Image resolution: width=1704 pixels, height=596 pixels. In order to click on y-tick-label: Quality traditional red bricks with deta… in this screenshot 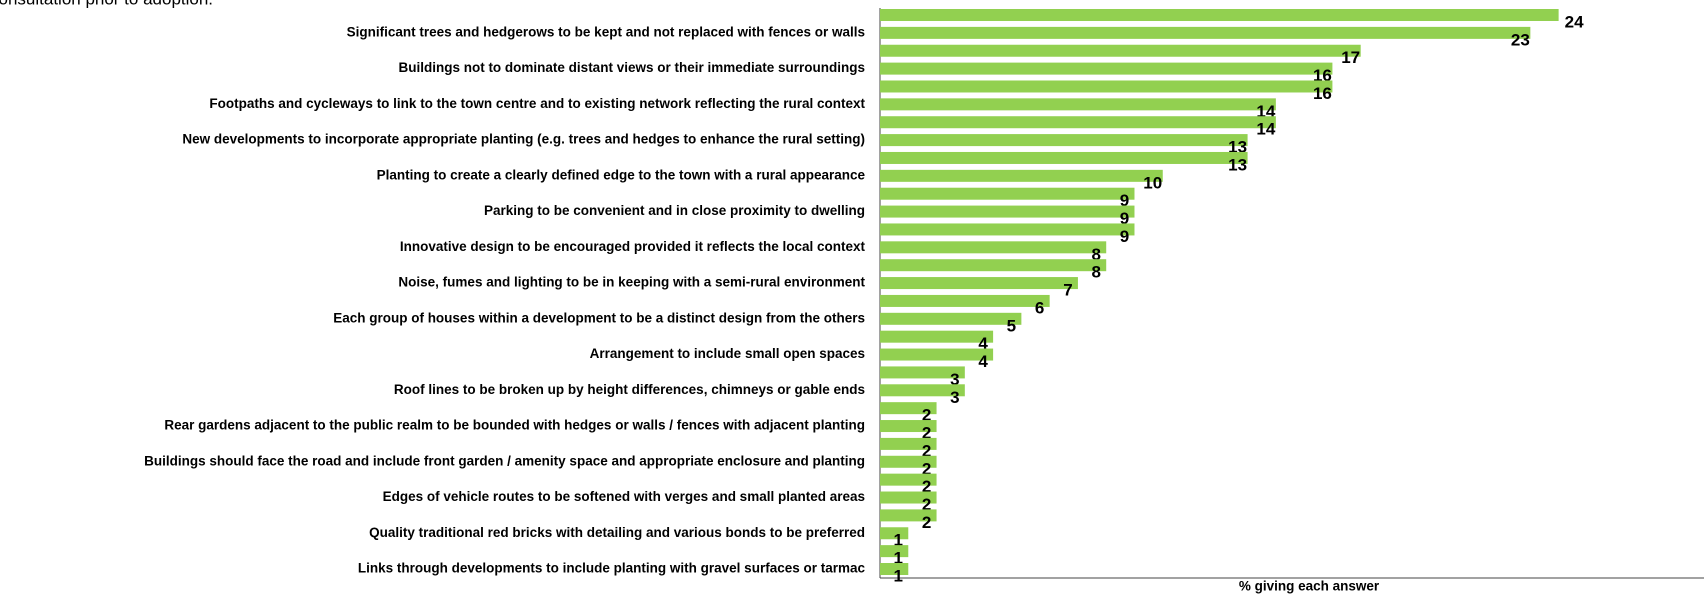, I will do `click(617, 532)`.